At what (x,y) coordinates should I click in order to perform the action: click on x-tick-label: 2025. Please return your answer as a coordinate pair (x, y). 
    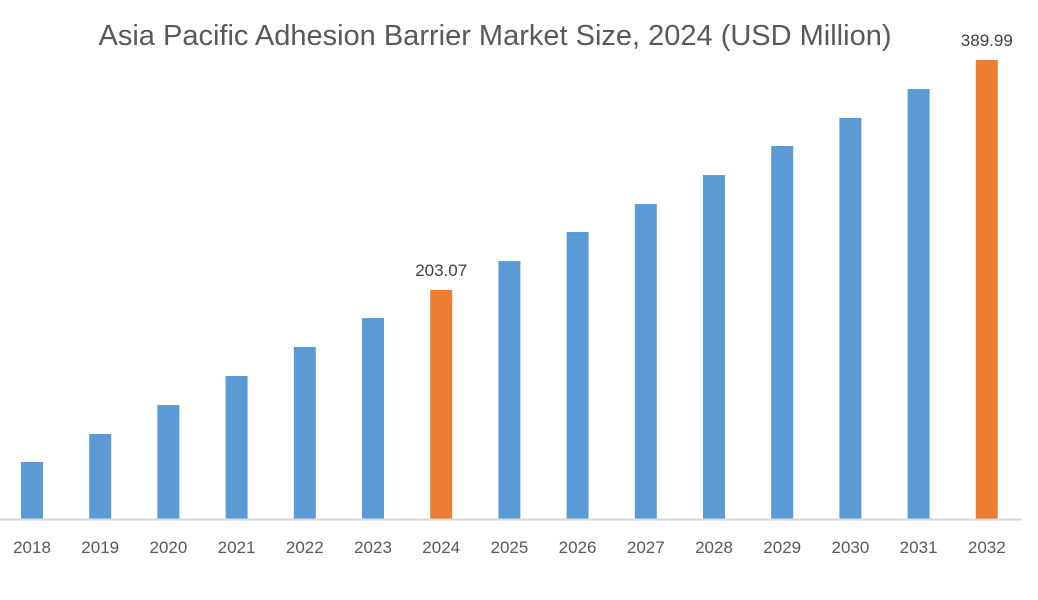
    Looking at the image, I should click on (509, 547).